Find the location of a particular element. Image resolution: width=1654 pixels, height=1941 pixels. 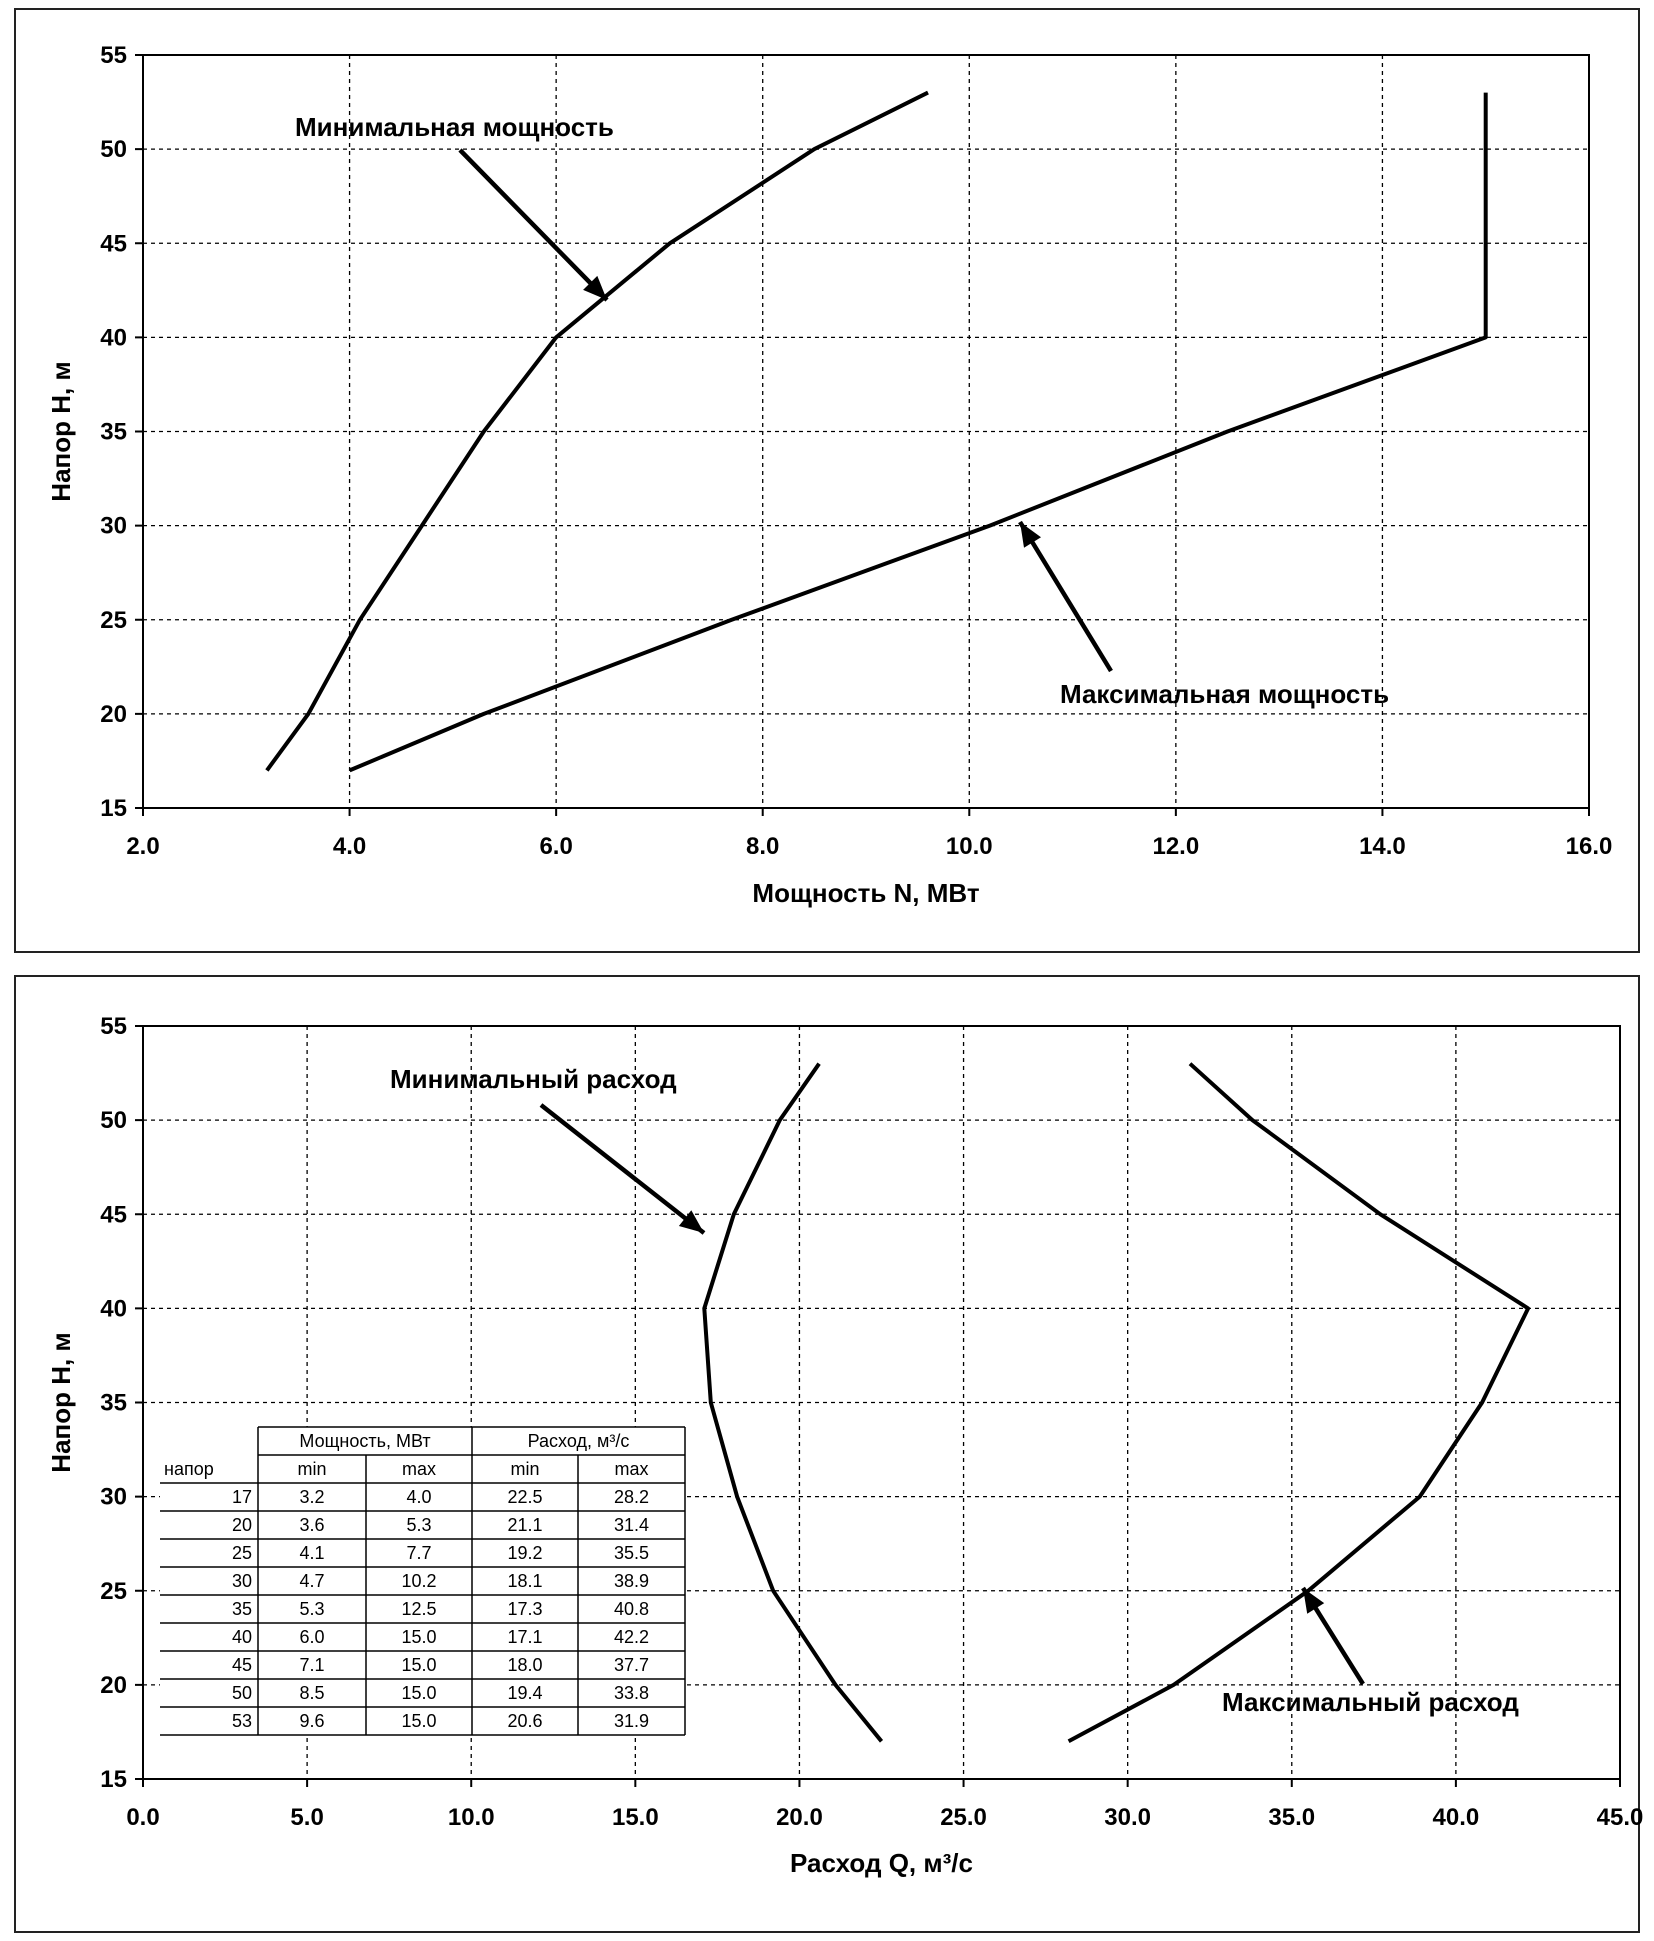

x-tick-label: 25.0 is located at coordinates (963, 1817).